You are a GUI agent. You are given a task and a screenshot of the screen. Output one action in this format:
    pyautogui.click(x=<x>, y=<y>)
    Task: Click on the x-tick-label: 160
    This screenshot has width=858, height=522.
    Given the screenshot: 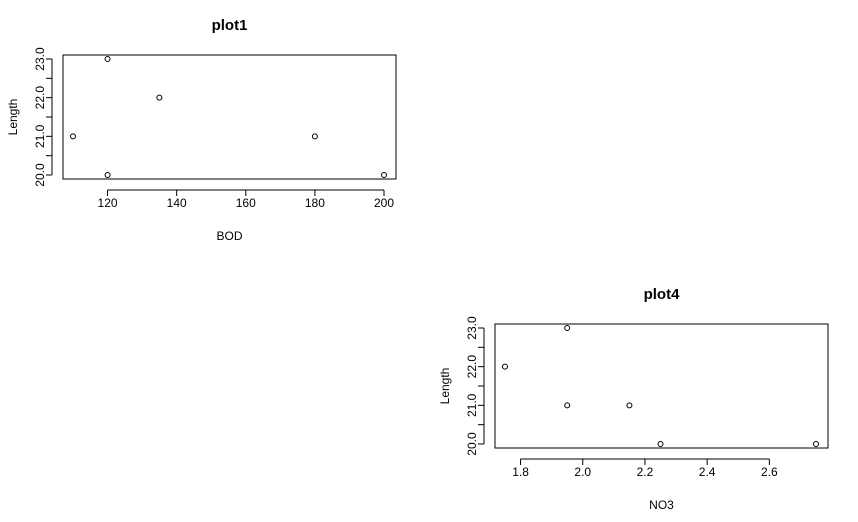 What is the action you would take?
    pyautogui.click(x=246, y=203)
    